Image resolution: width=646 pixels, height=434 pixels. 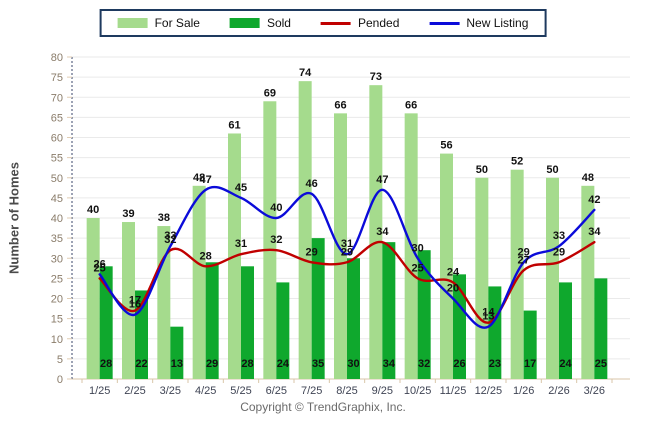 I want to click on sold-value-label: 24, so click(x=283, y=364).